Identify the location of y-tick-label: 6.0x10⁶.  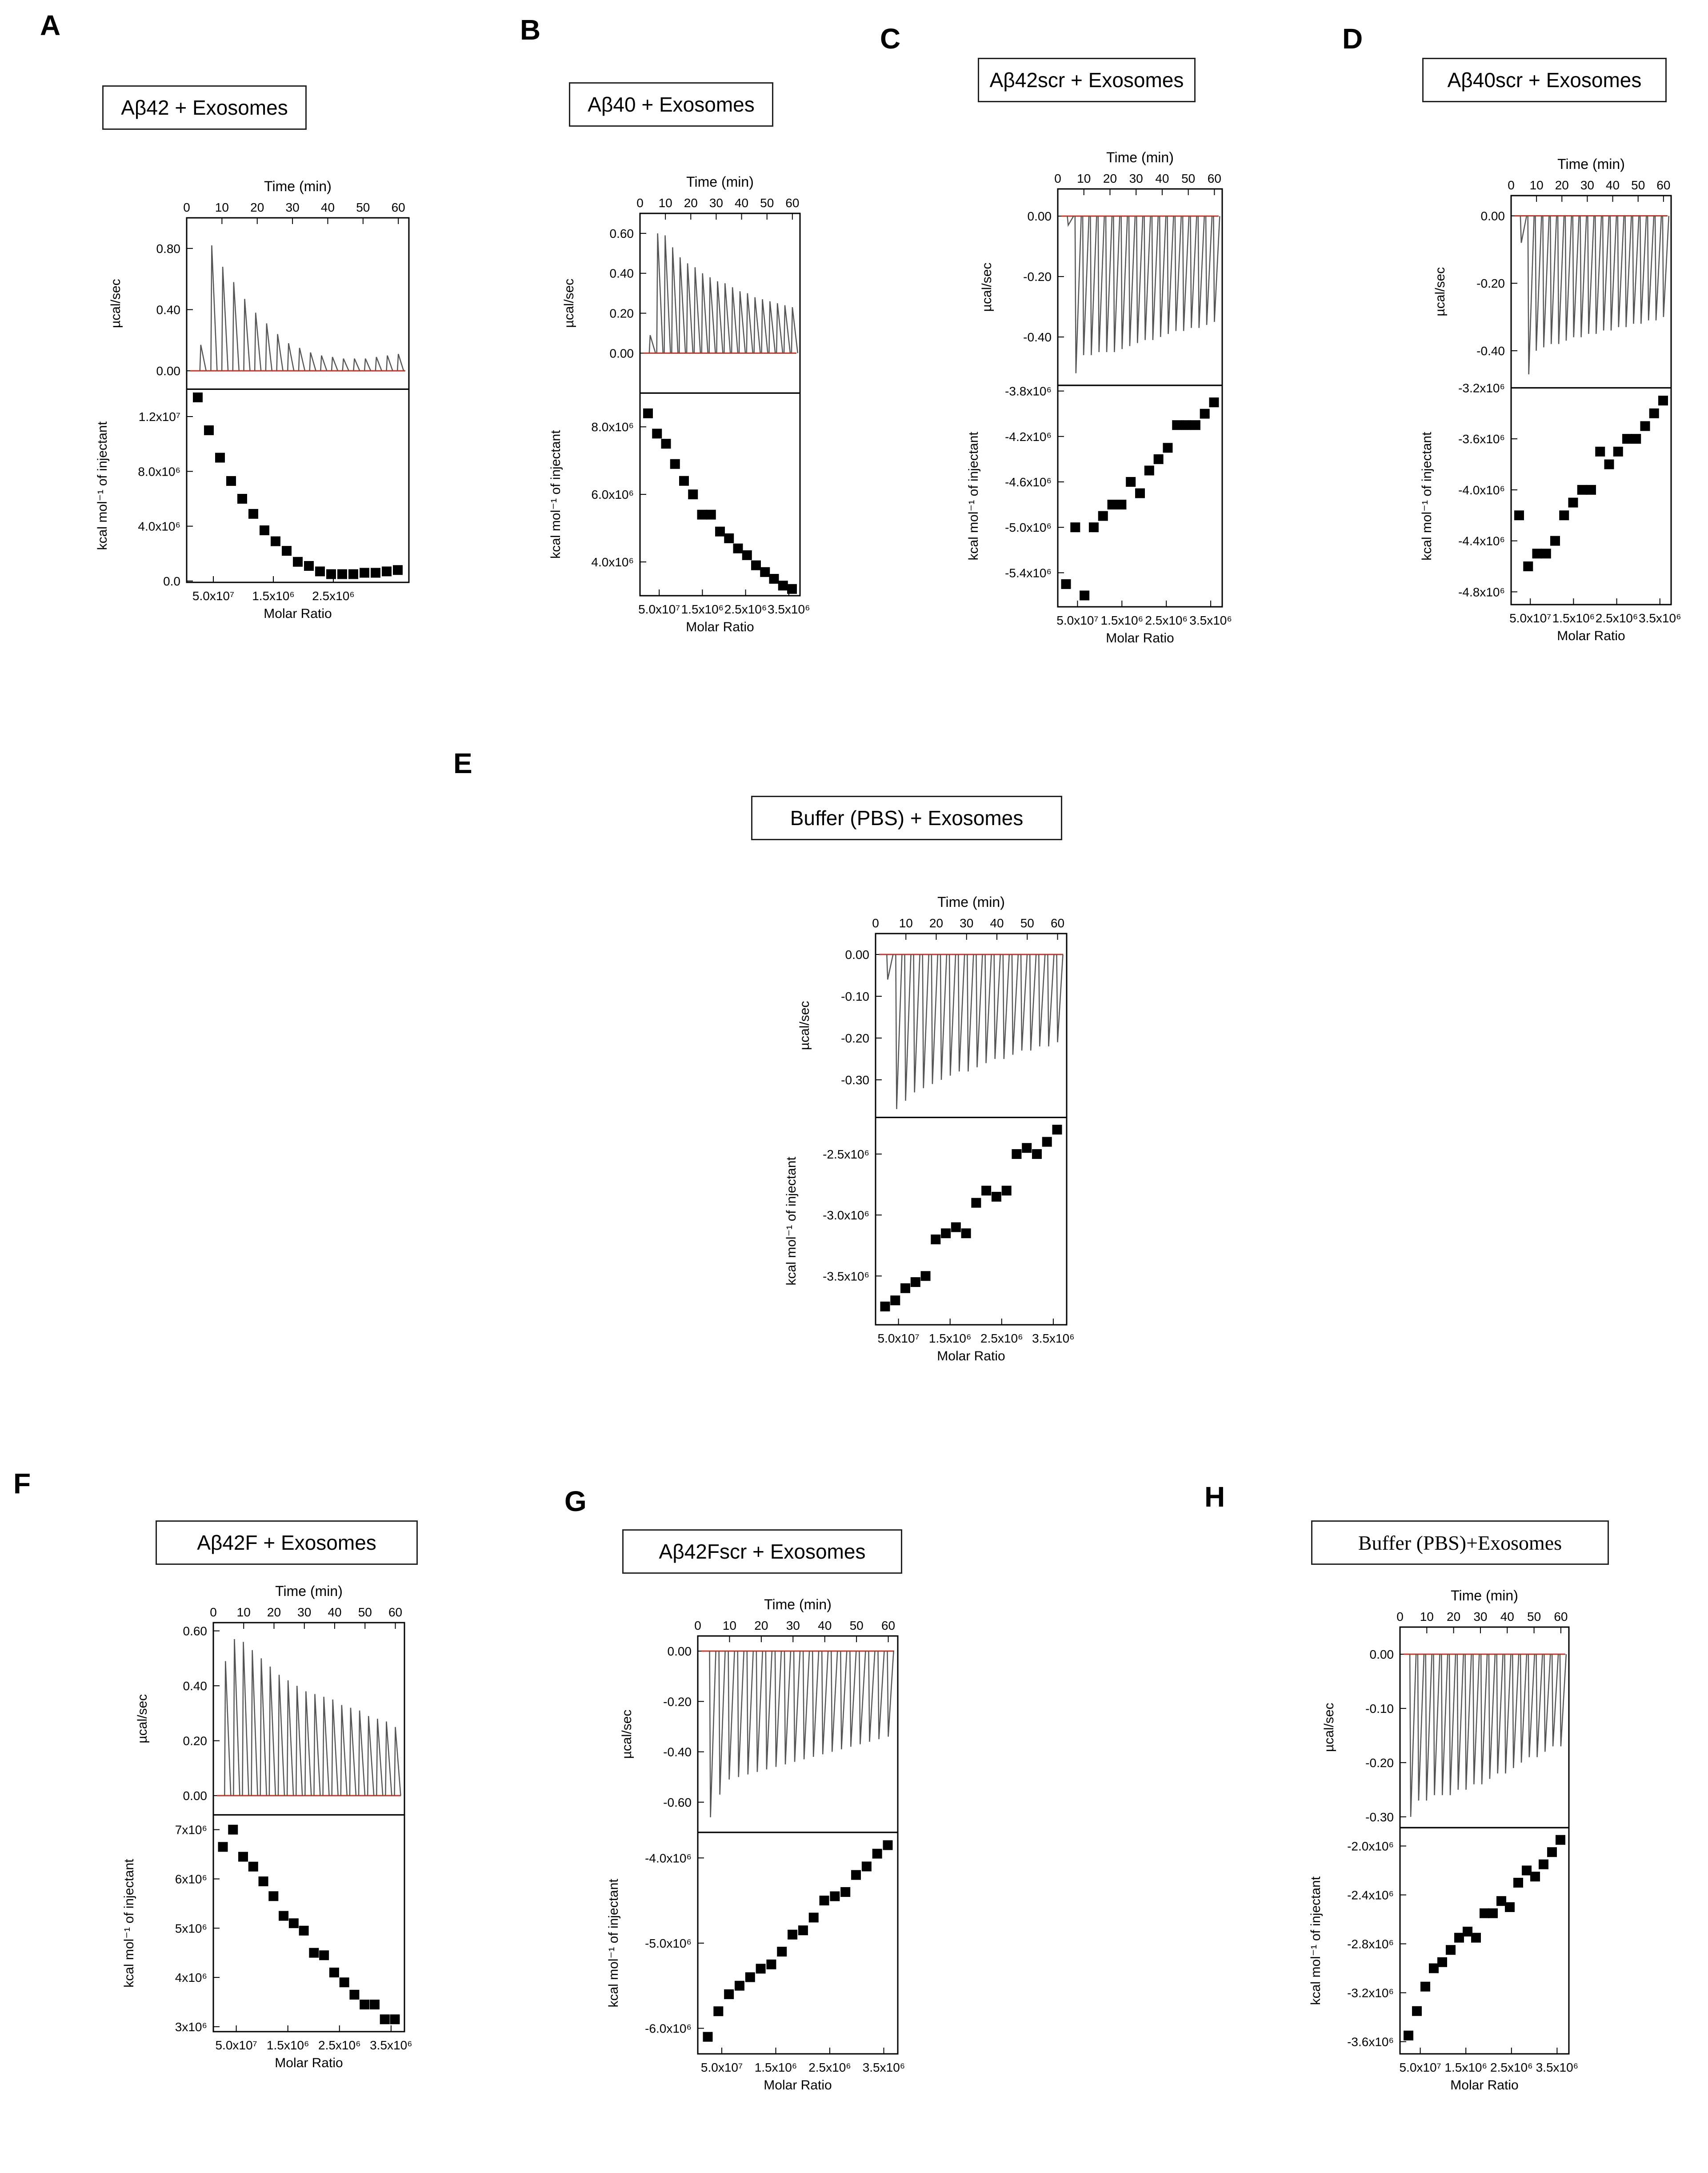
(612, 494).